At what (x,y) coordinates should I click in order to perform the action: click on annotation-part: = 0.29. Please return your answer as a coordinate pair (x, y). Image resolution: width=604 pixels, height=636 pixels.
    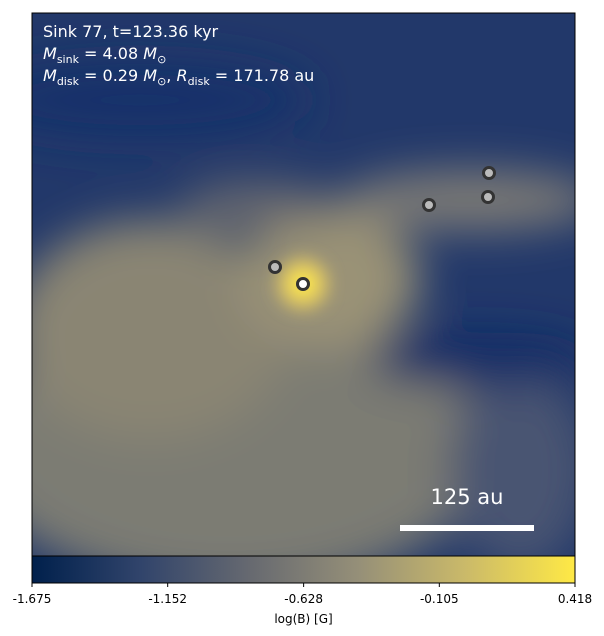
    Looking at the image, I should click on (111, 75).